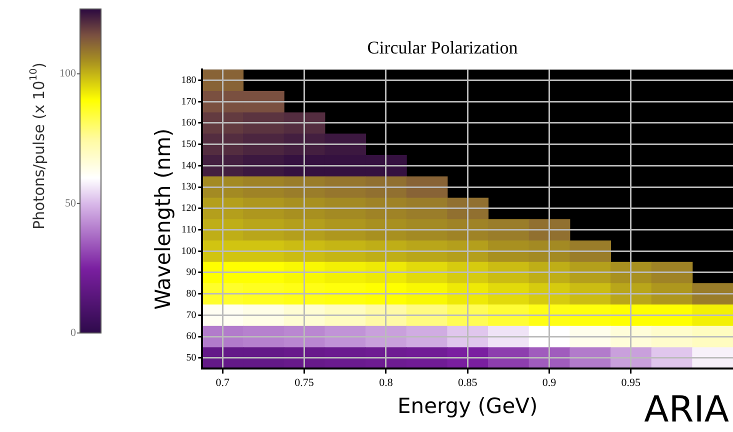 The image size is (733, 432). What do you see at coordinates (687, 409) in the screenshot?
I see `text: ARIA` at bounding box center [687, 409].